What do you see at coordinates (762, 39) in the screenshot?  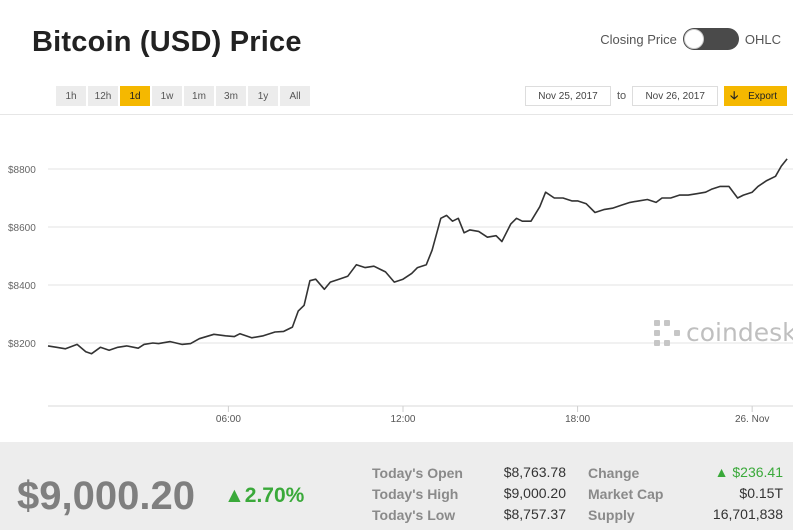 I see `ohlc-label: OHLC` at bounding box center [762, 39].